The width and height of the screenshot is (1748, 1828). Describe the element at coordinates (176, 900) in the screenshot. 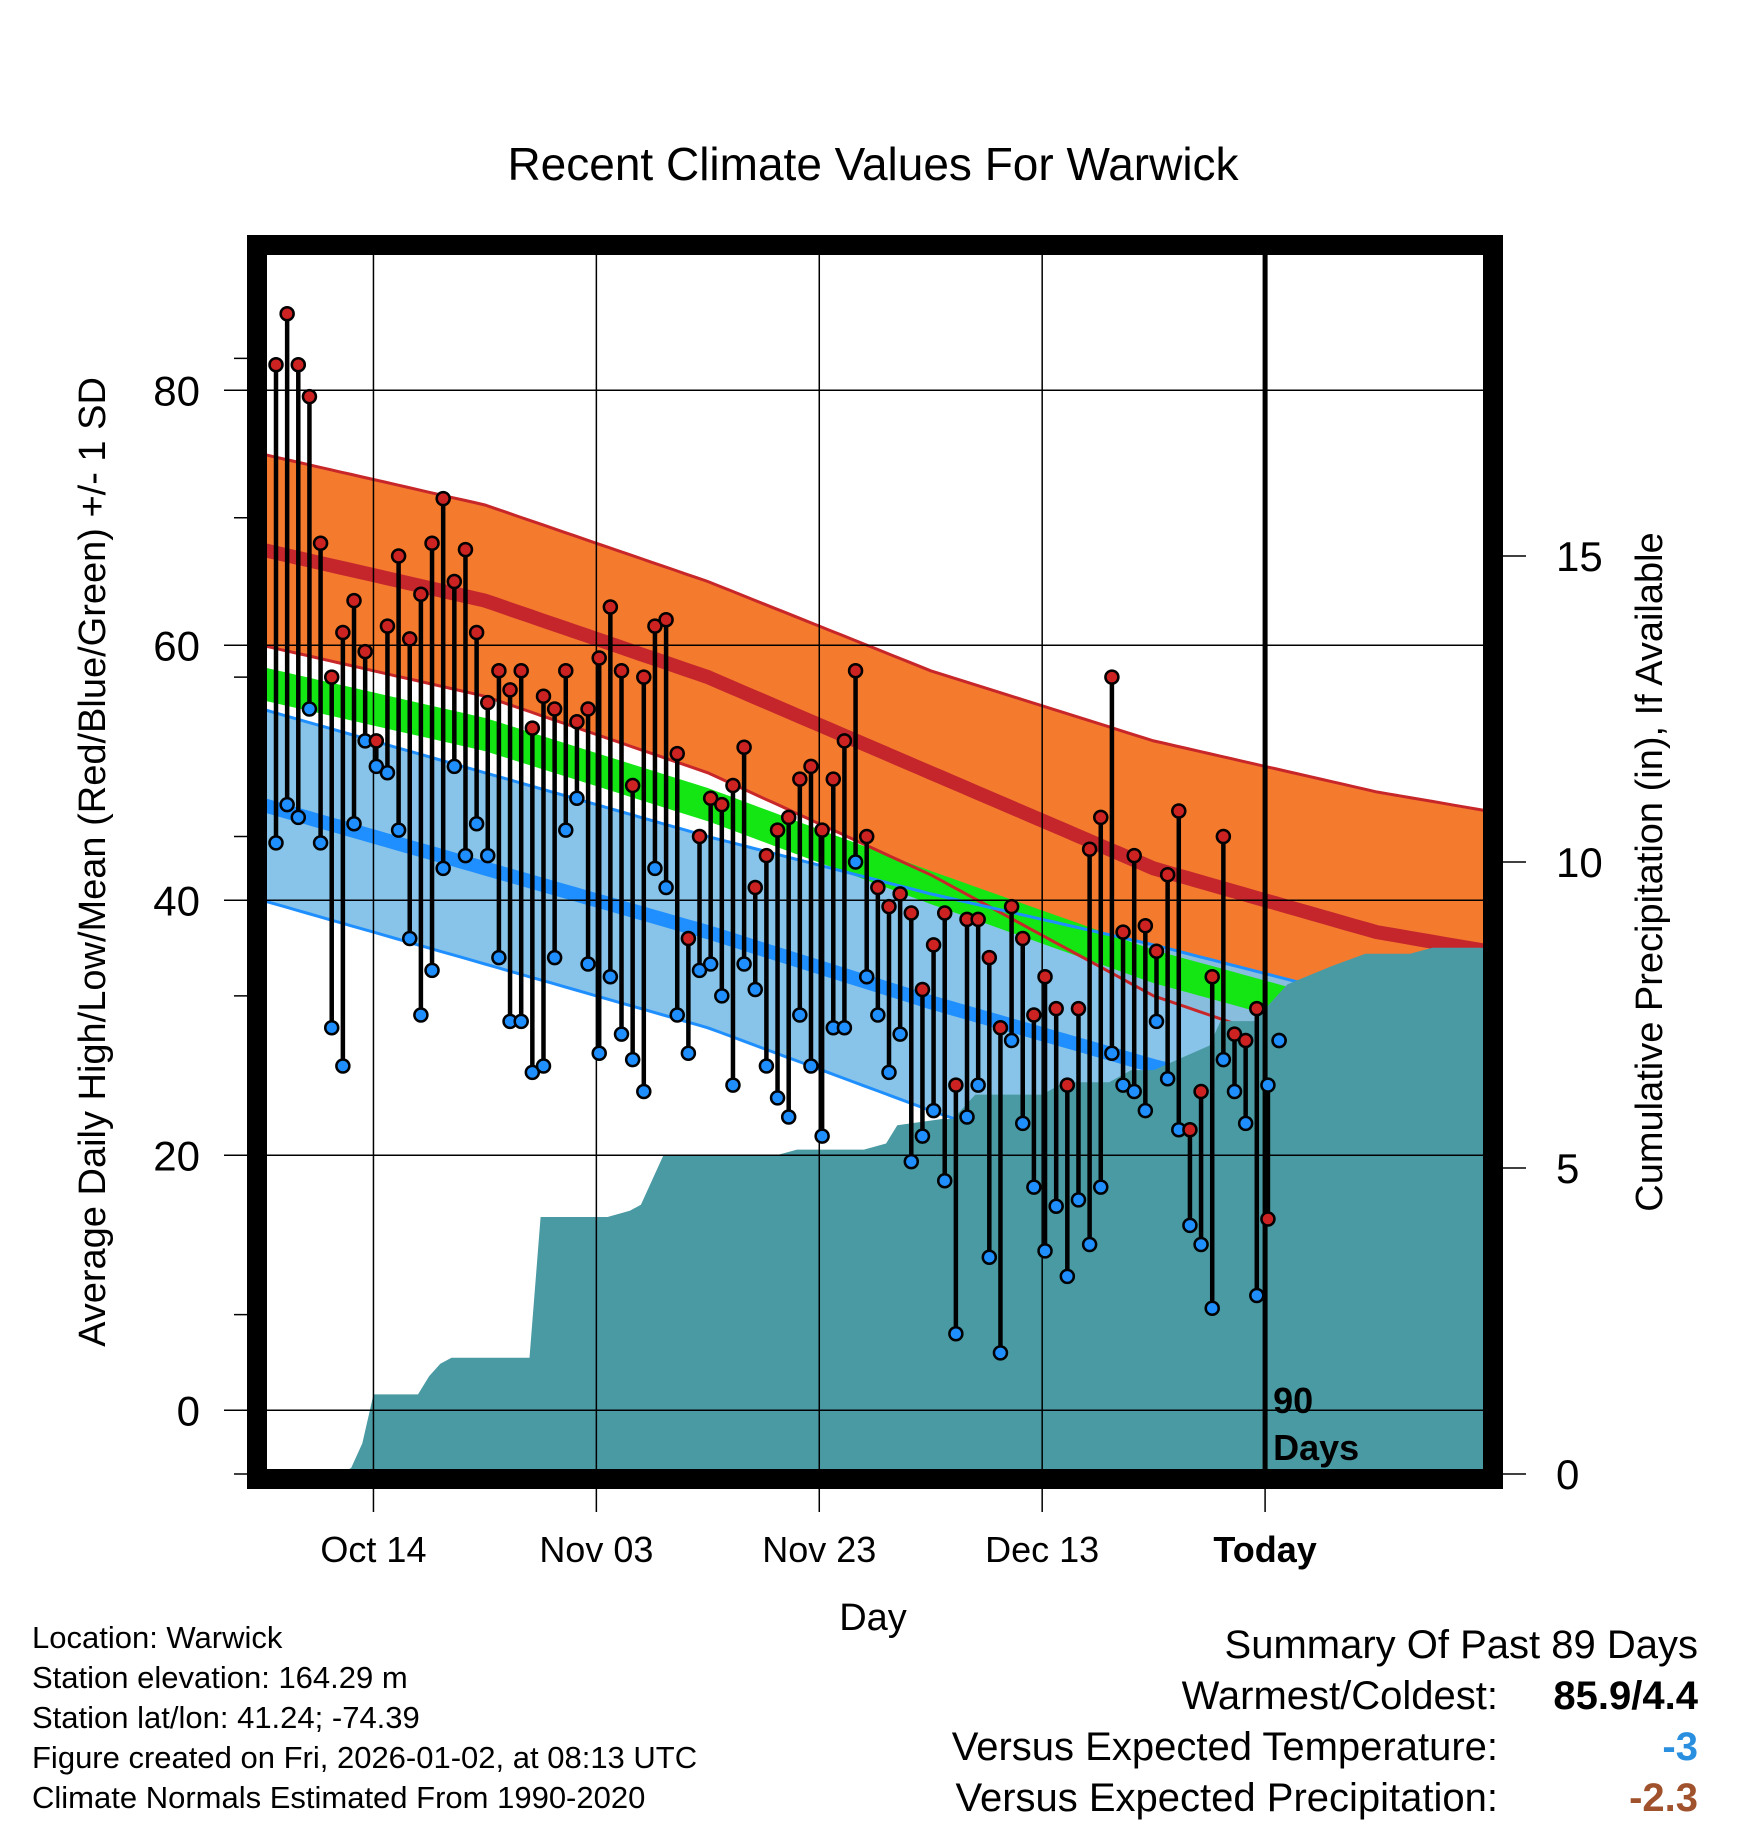

I see `y-tick-label-2: 40` at that location.